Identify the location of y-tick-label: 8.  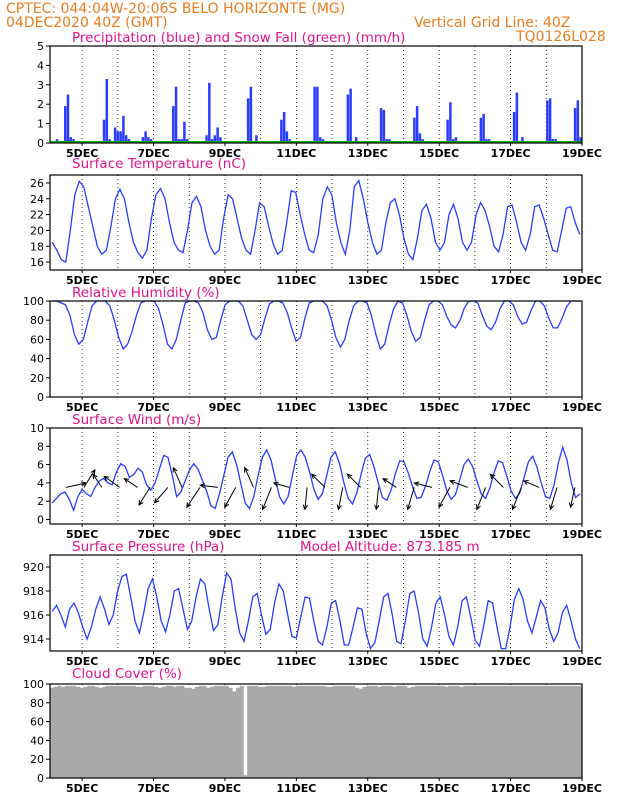
(40, 446).